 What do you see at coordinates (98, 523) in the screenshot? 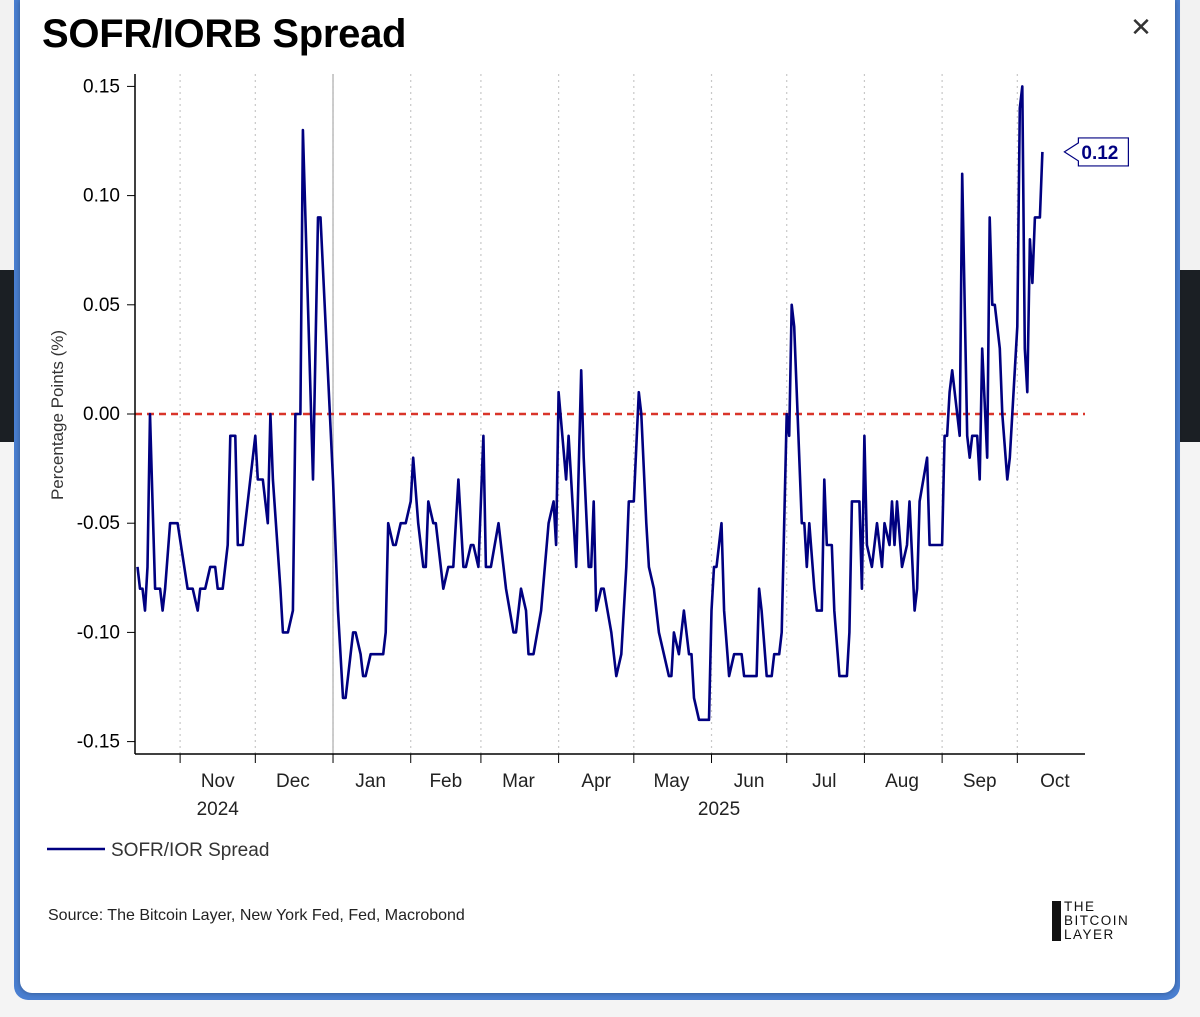
I see `y-tick-label: -0.05` at bounding box center [98, 523].